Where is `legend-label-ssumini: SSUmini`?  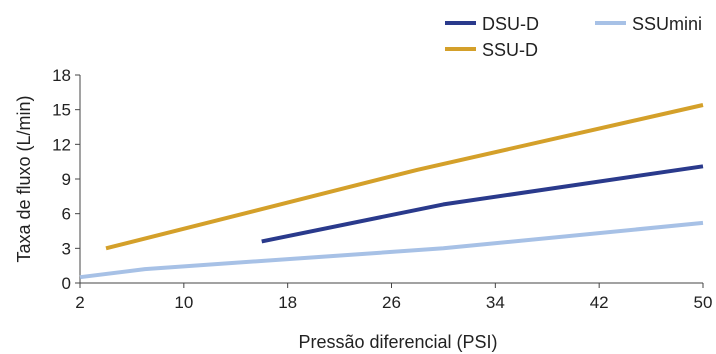
legend-label-ssumini: SSUmini is located at coordinates (667, 24).